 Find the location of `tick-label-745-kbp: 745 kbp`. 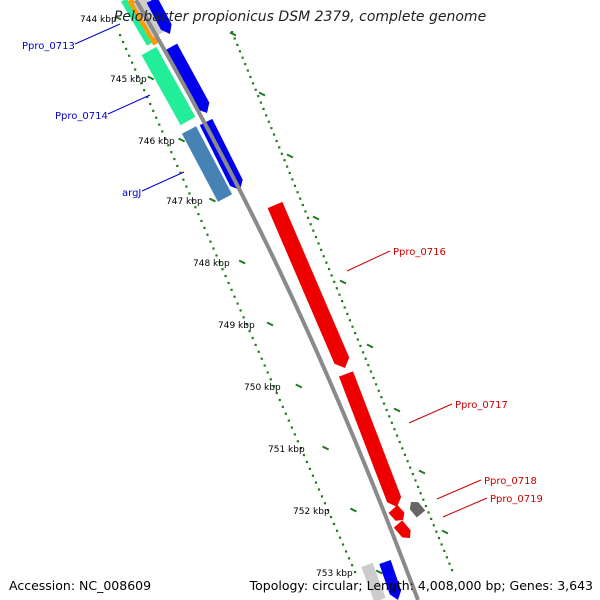

tick-label-745-kbp: 745 kbp is located at coordinates (128, 80).